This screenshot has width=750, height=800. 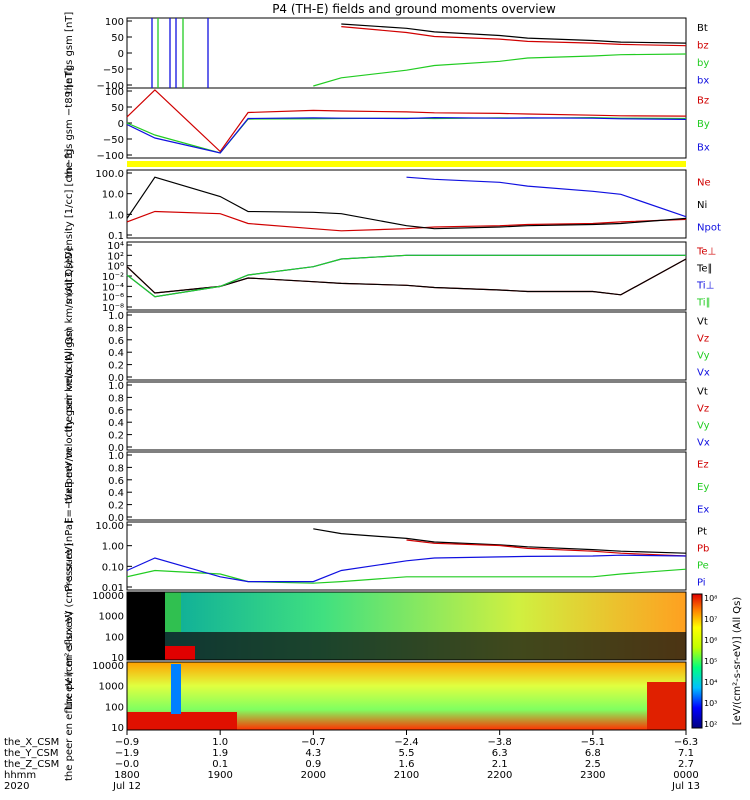 I want to click on x-tick-label: 2300, so click(x=592, y=775).